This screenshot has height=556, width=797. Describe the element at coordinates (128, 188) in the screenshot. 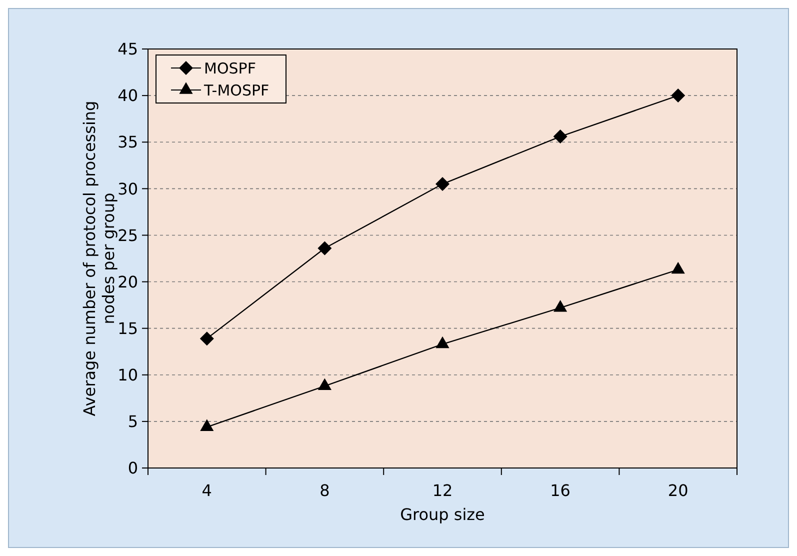

I see `y-tick-label: 30` at that location.